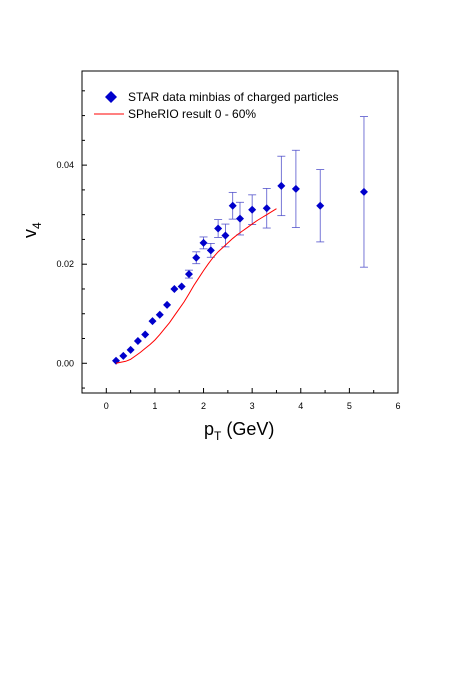 This screenshot has height=674, width=463. What do you see at coordinates (203, 406) in the screenshot?
I see `x-tick-label-2: 2` at bounding box center [203, 406].